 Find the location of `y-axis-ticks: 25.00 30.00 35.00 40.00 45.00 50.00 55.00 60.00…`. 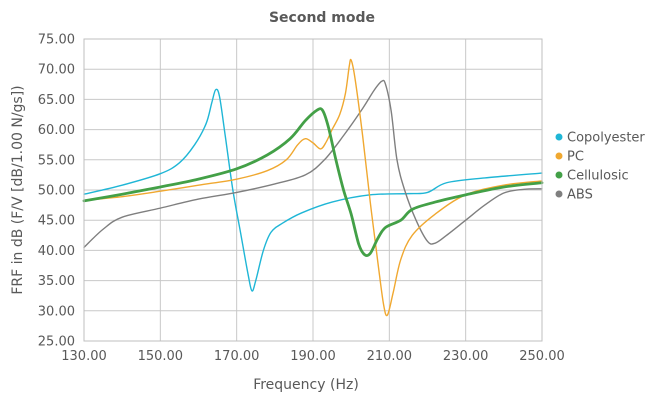

y-axis-ticks: 25.00 30.00 35.00 40.00 45.00 50.00 55.00 60.00… is located at coordinates (56, 191).